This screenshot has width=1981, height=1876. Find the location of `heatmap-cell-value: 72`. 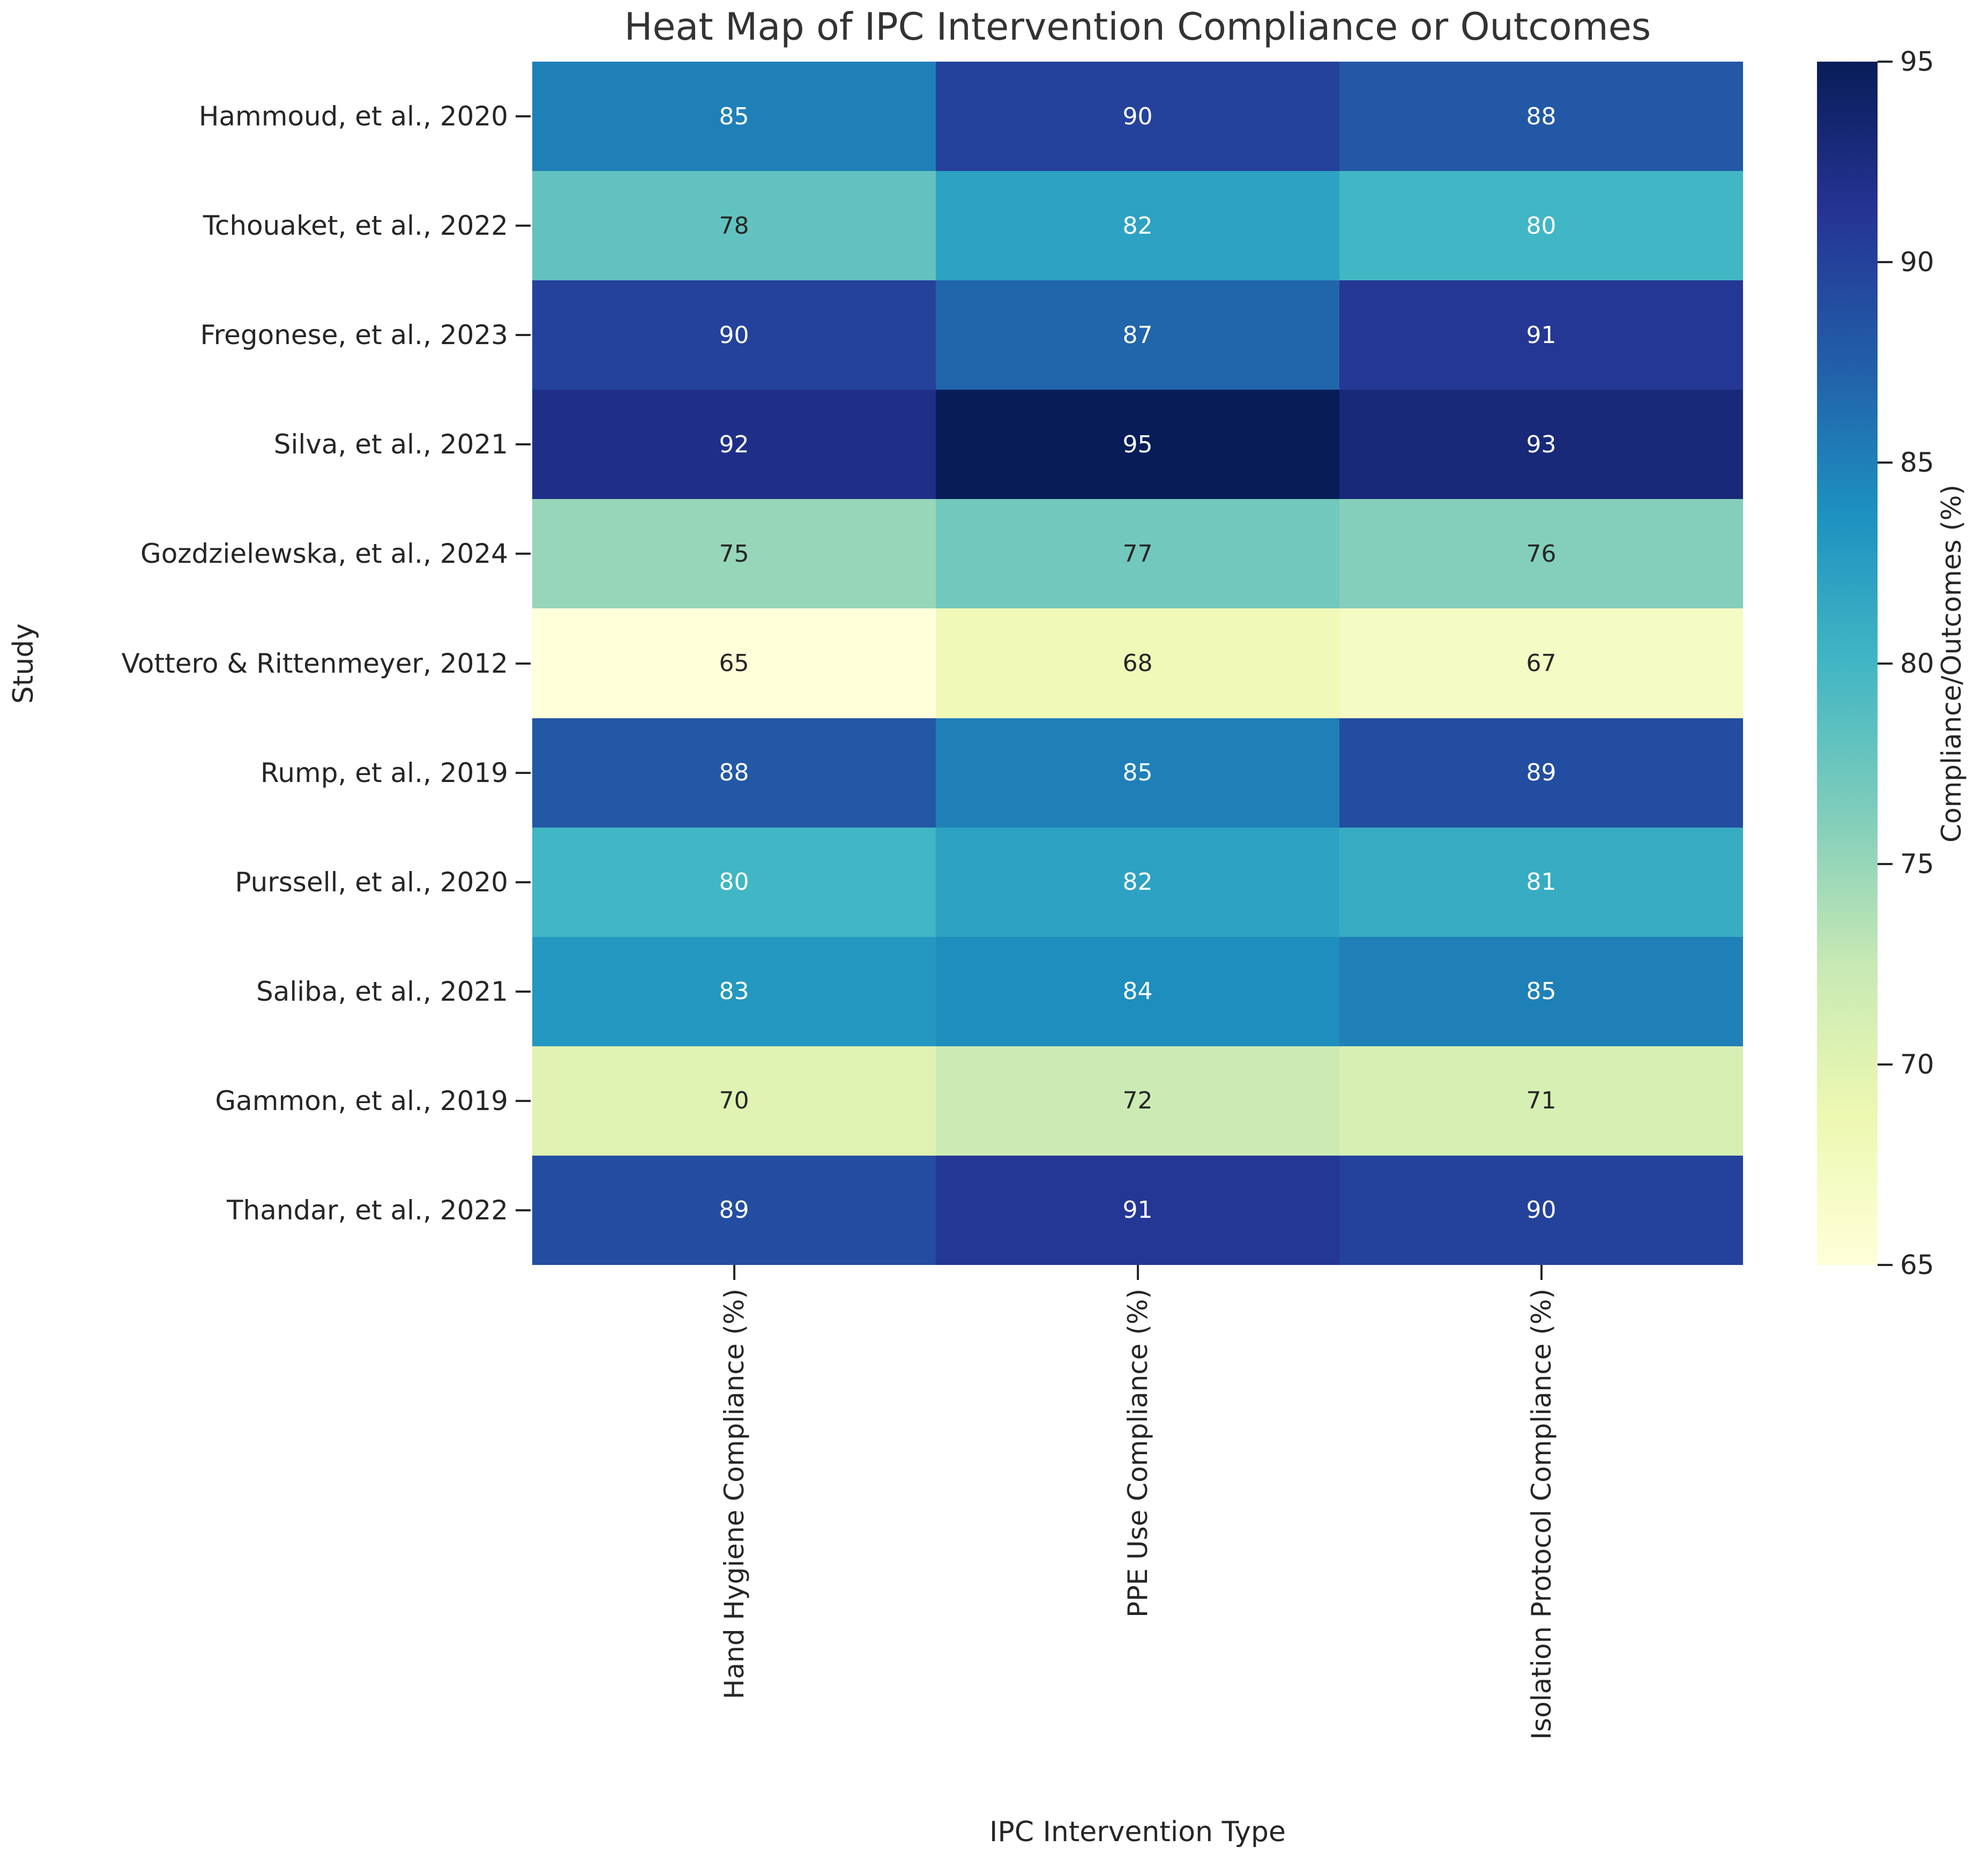

heatmap-cell-value: 72 is located at coordinates (1137, 1101).